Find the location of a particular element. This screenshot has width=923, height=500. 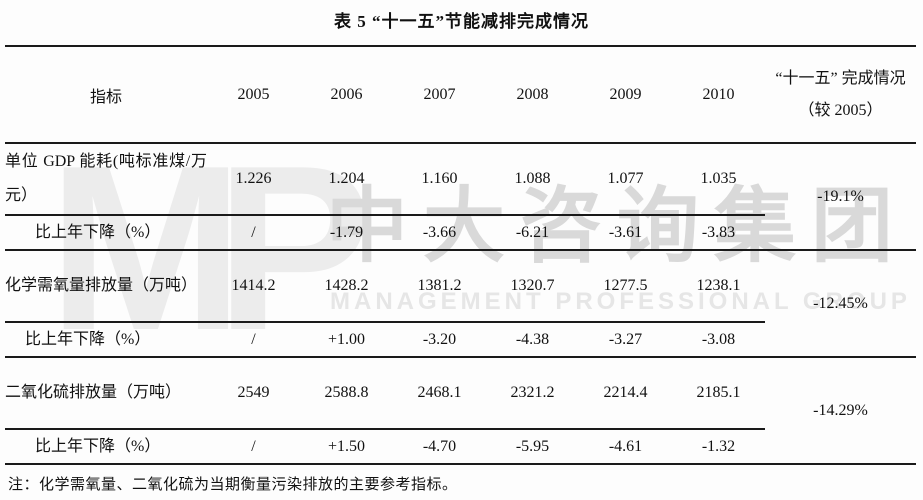

indicator-label: 单位 GDP 能耗(吨标准煤/万元） is located at coordinates (106, 179).